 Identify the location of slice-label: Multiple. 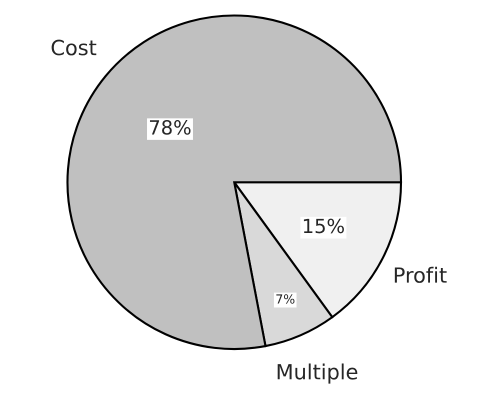
(318, 373).